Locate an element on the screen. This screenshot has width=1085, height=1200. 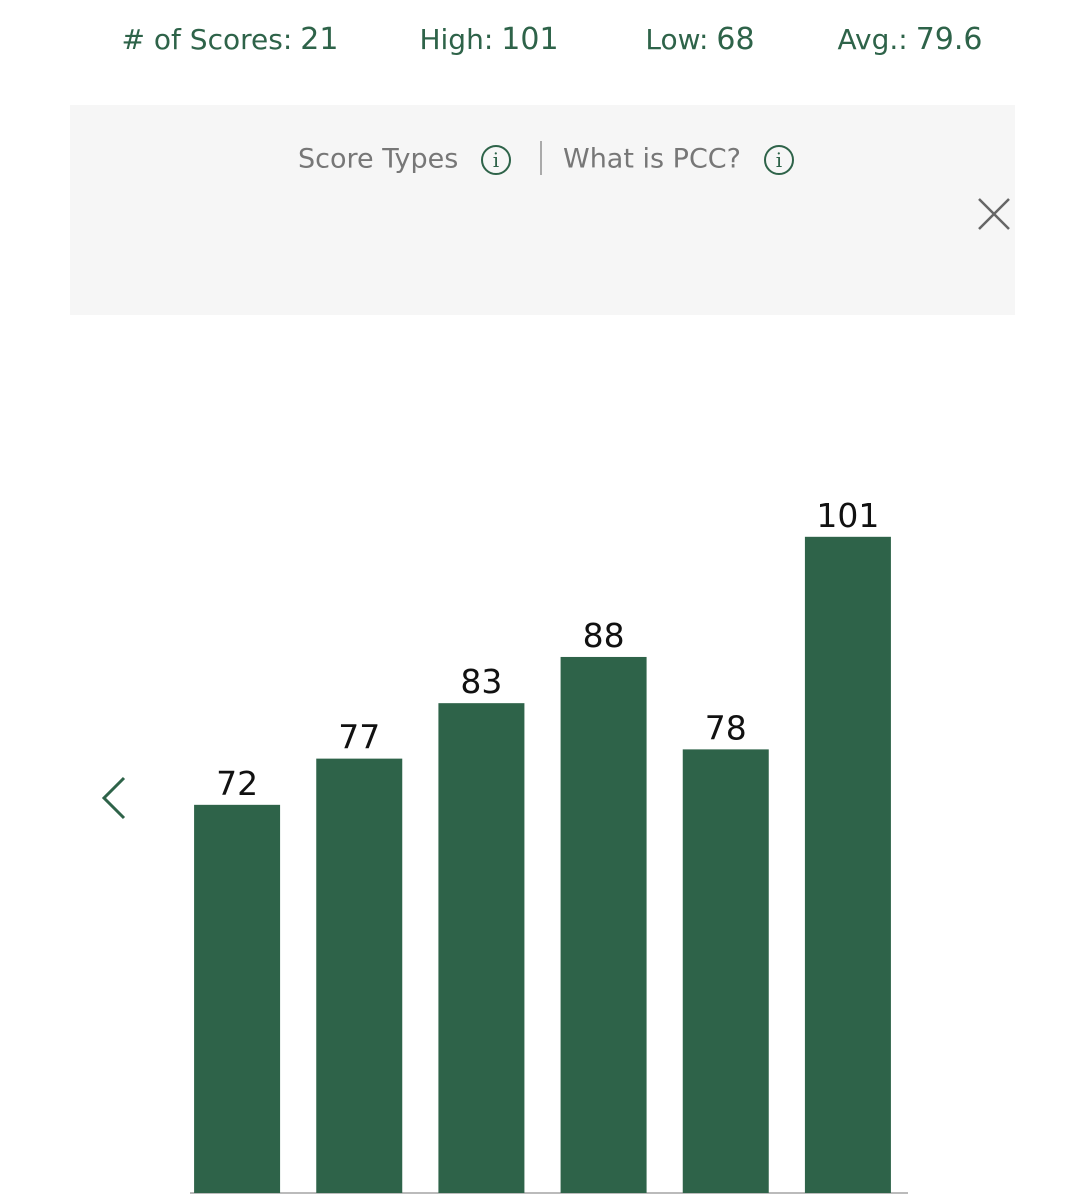
pcc-link: What is PCC? i is located at coordinates (679, 160).